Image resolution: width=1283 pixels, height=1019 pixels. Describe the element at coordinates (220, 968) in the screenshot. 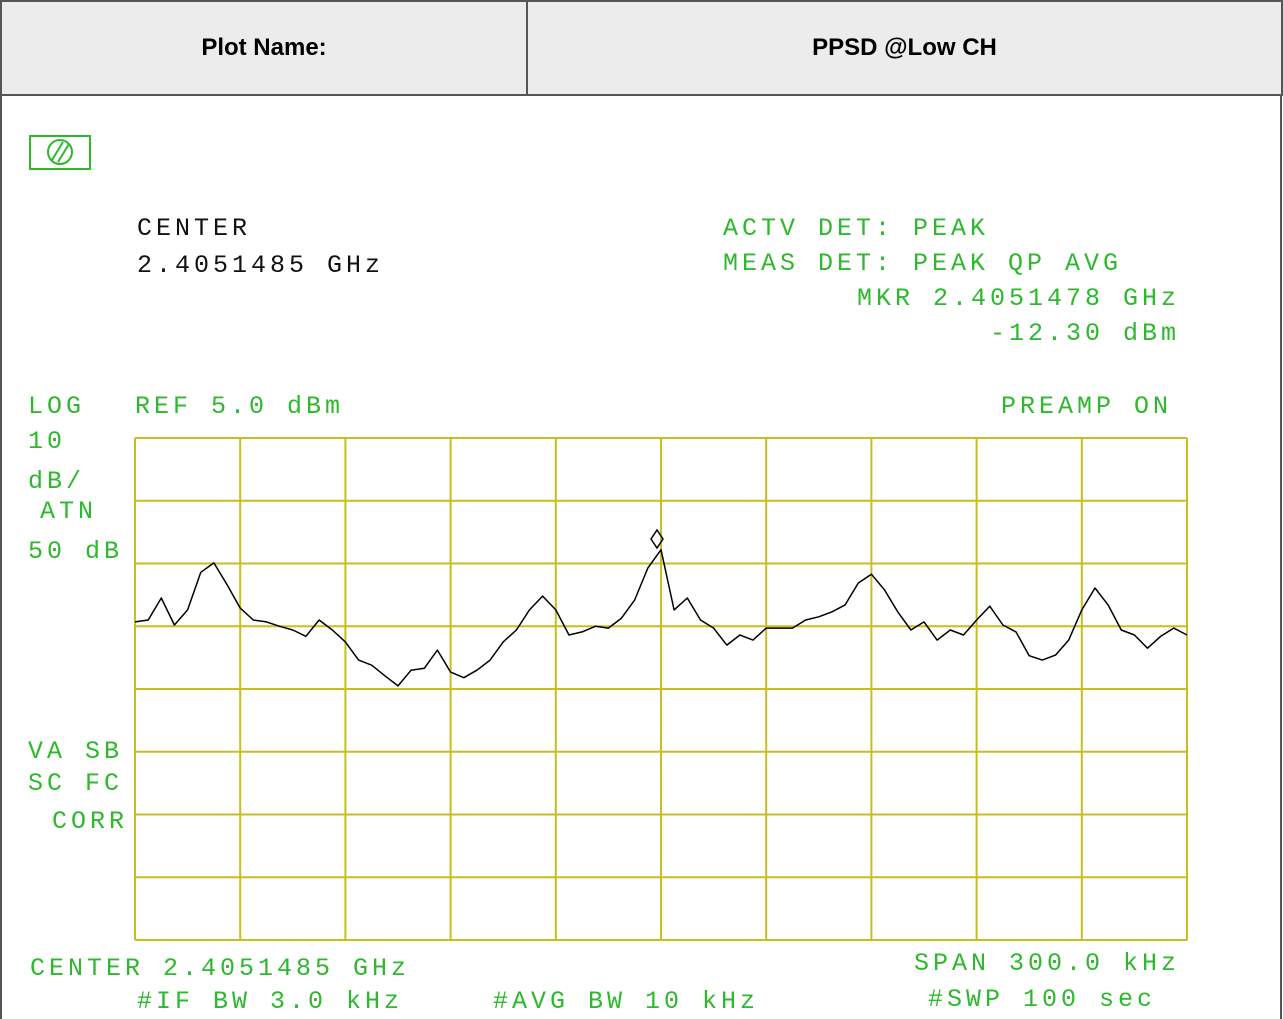

I see `center-footer: CENTER 2.4051485 GHz` at that location.